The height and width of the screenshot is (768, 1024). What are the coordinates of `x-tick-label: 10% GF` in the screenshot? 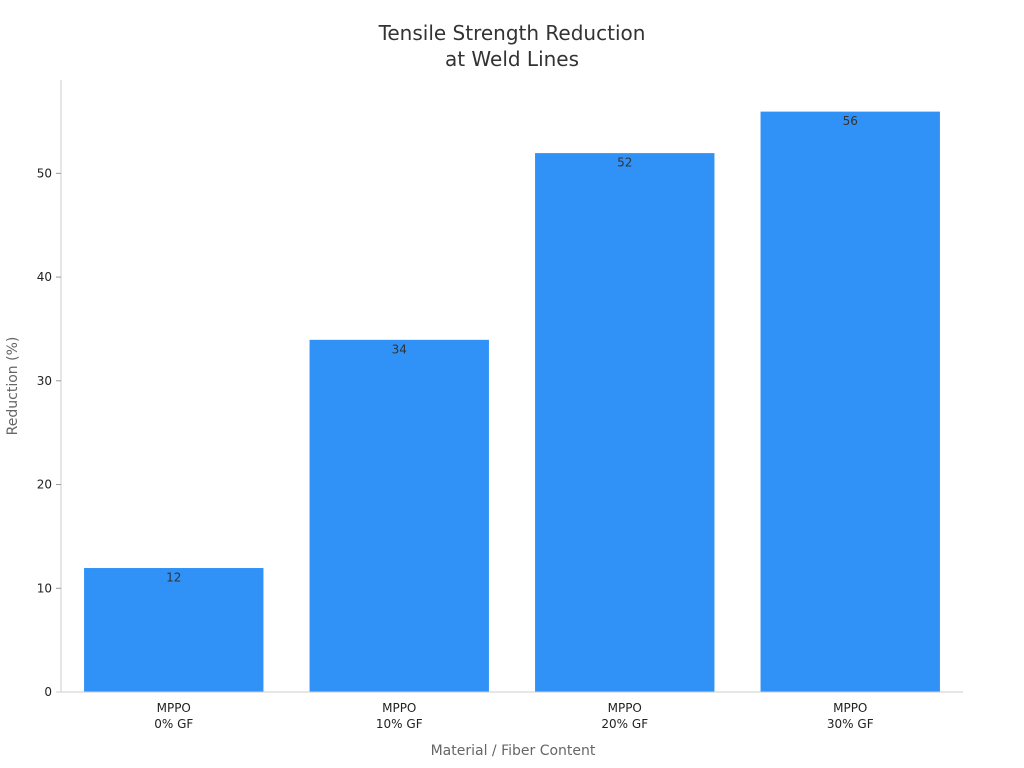 It's located at (399, 724).